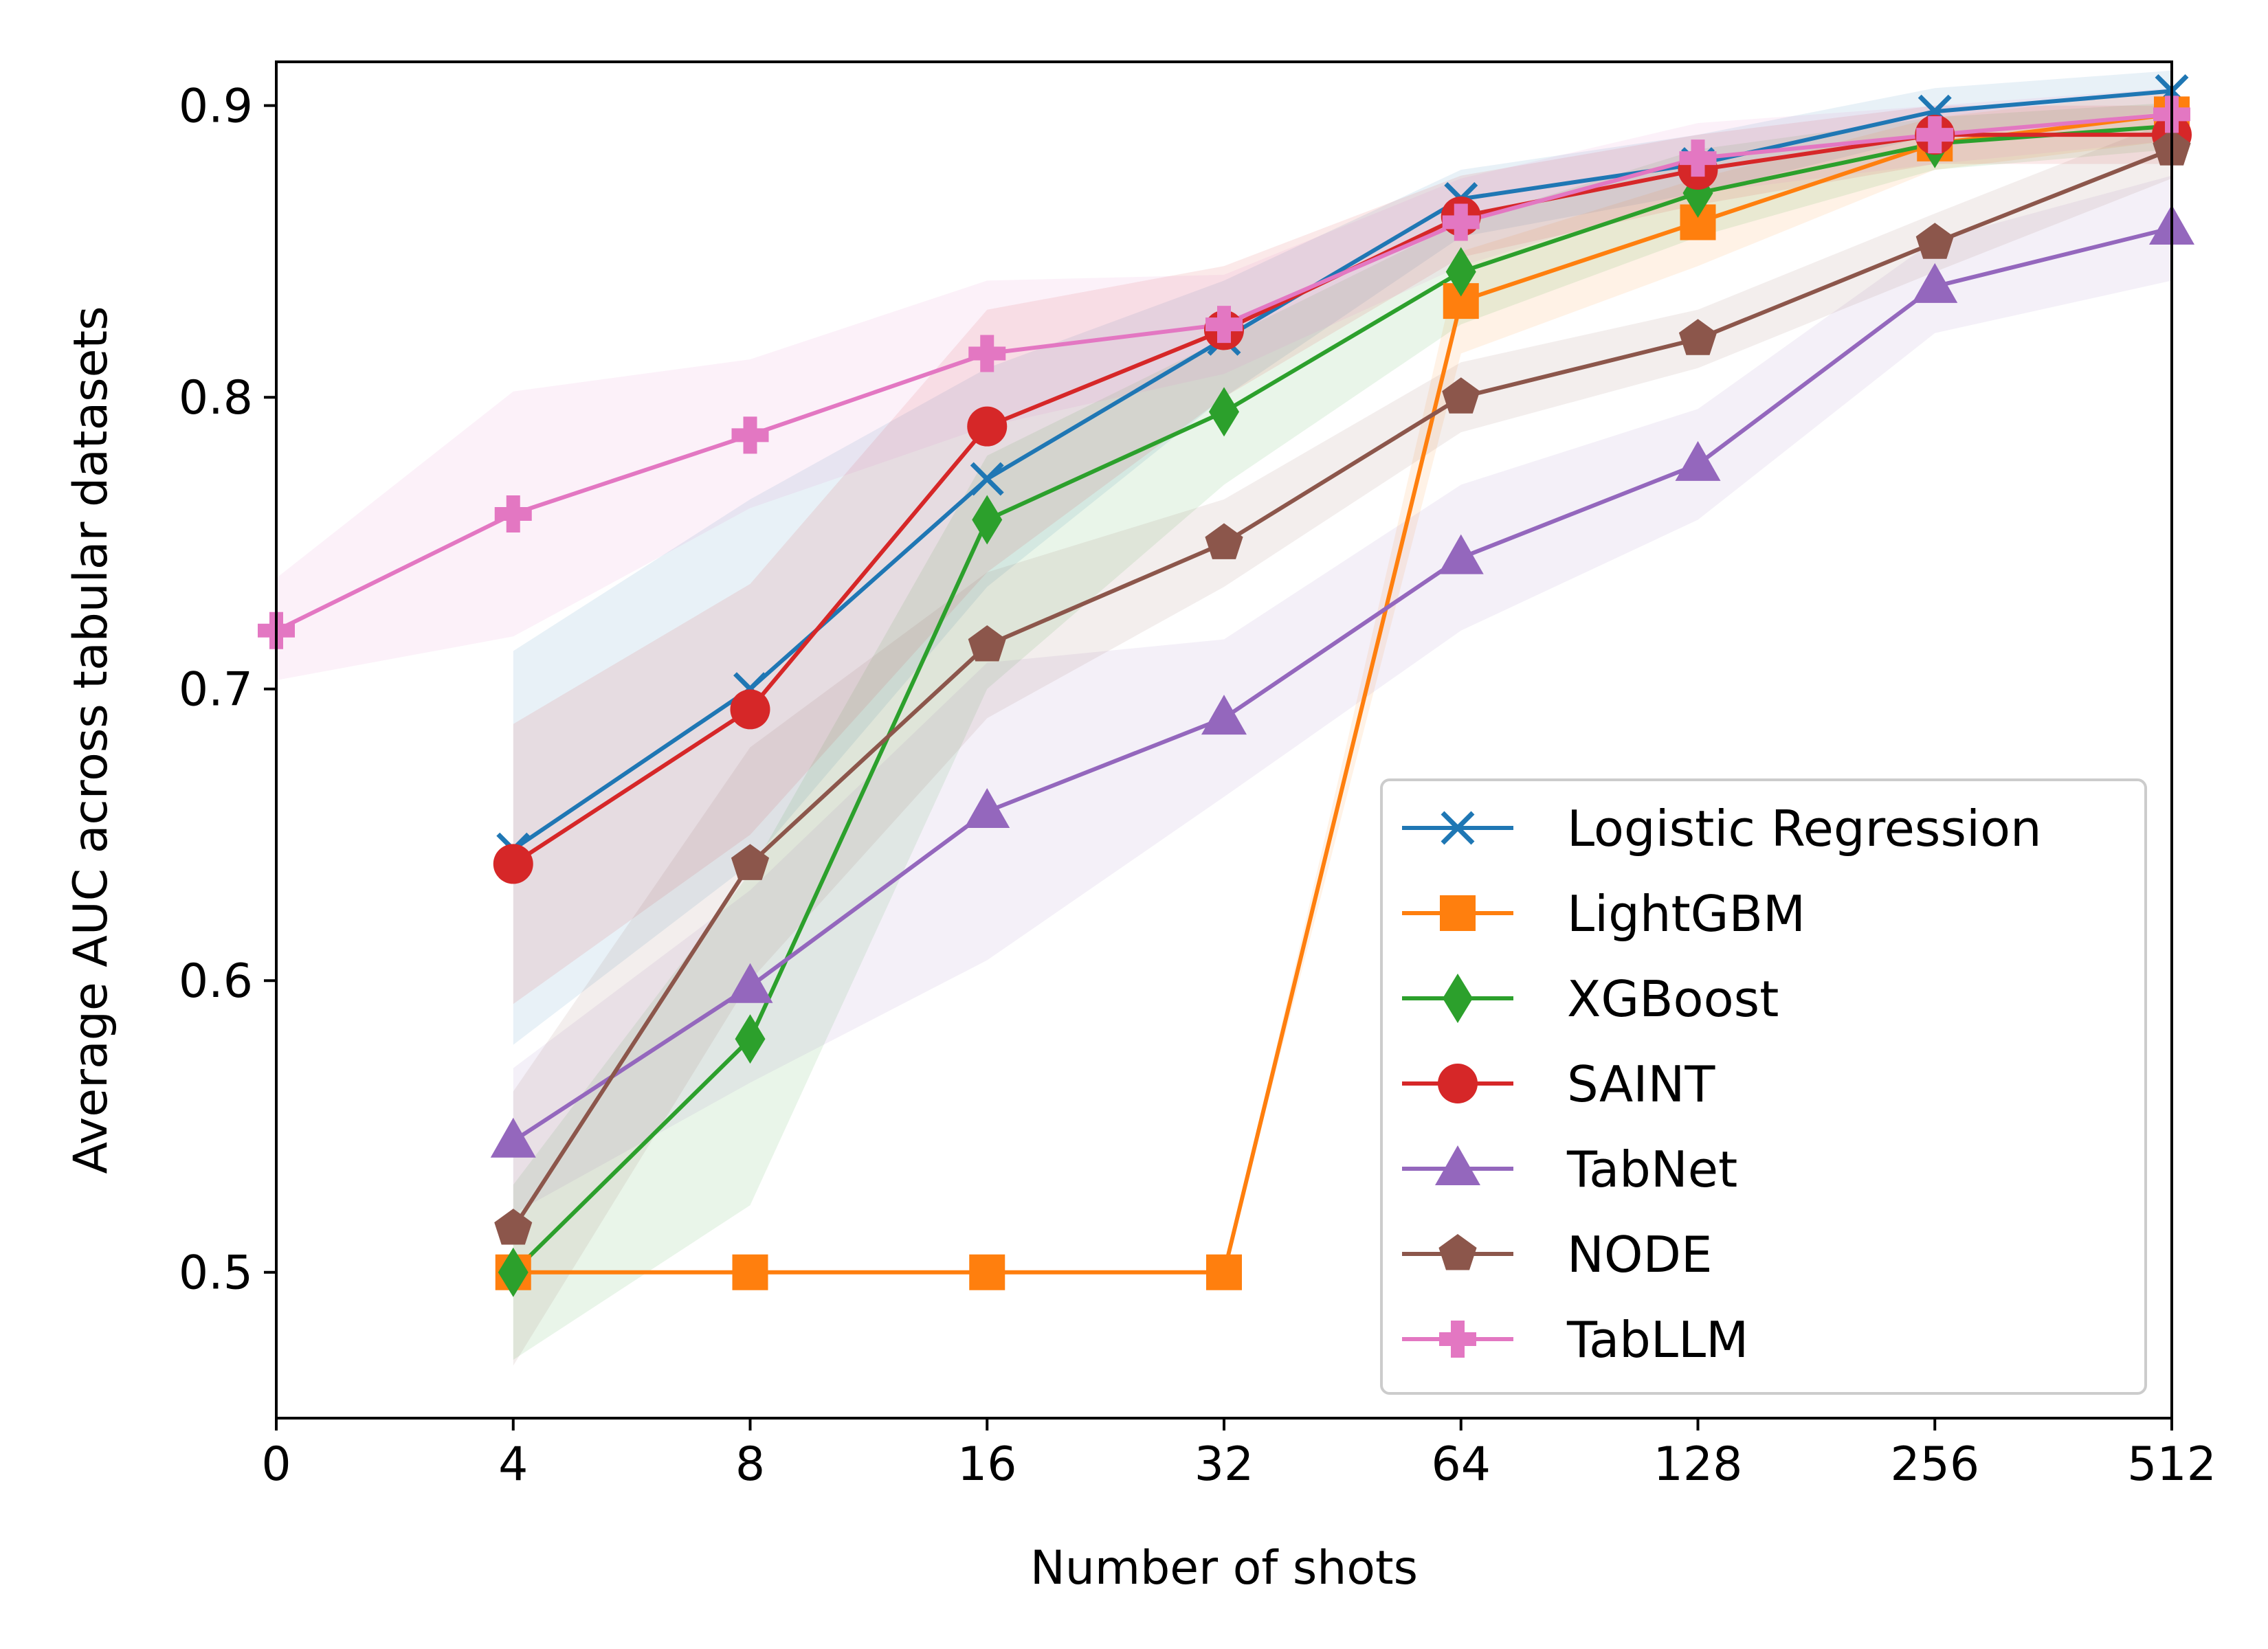 This screenshot has width=2268, height=1649. I want to click on legend-box, so click(1763, 1086).